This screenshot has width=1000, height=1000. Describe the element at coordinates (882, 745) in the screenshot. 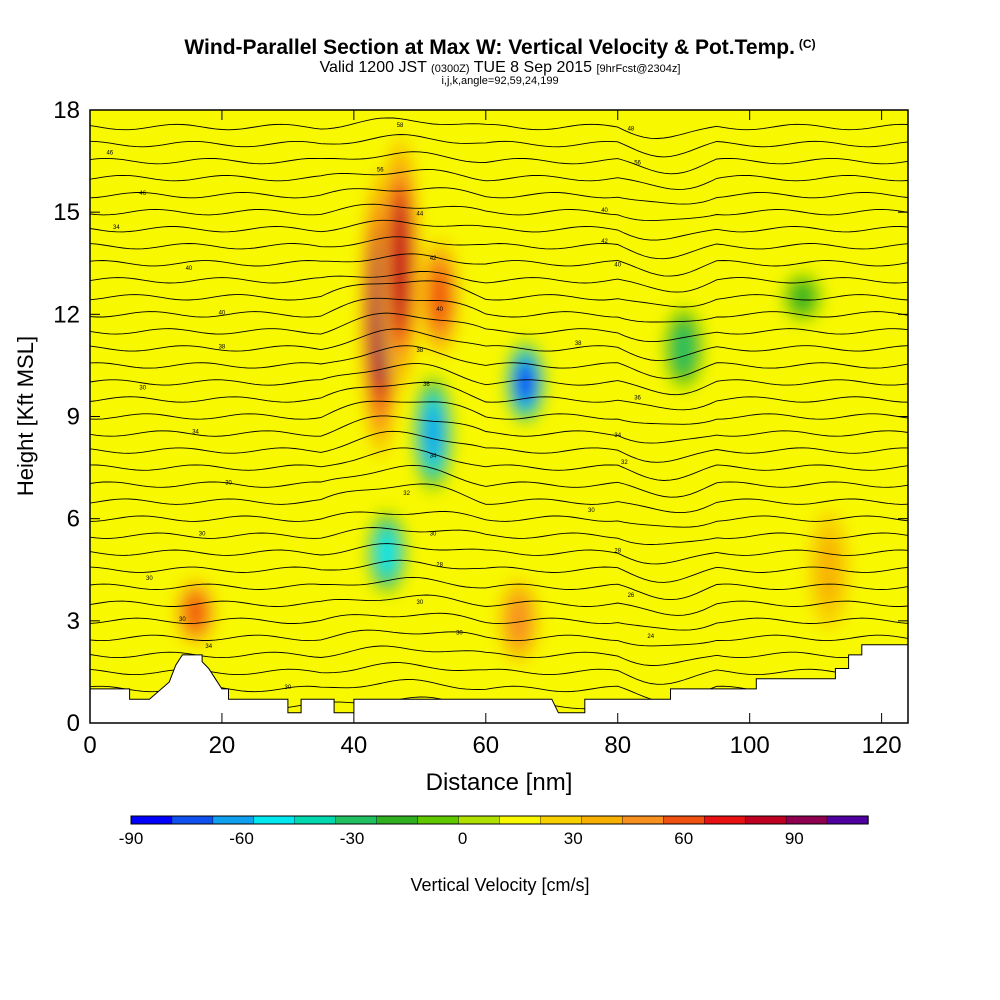

I see `x-tick-label: 120` at that location.